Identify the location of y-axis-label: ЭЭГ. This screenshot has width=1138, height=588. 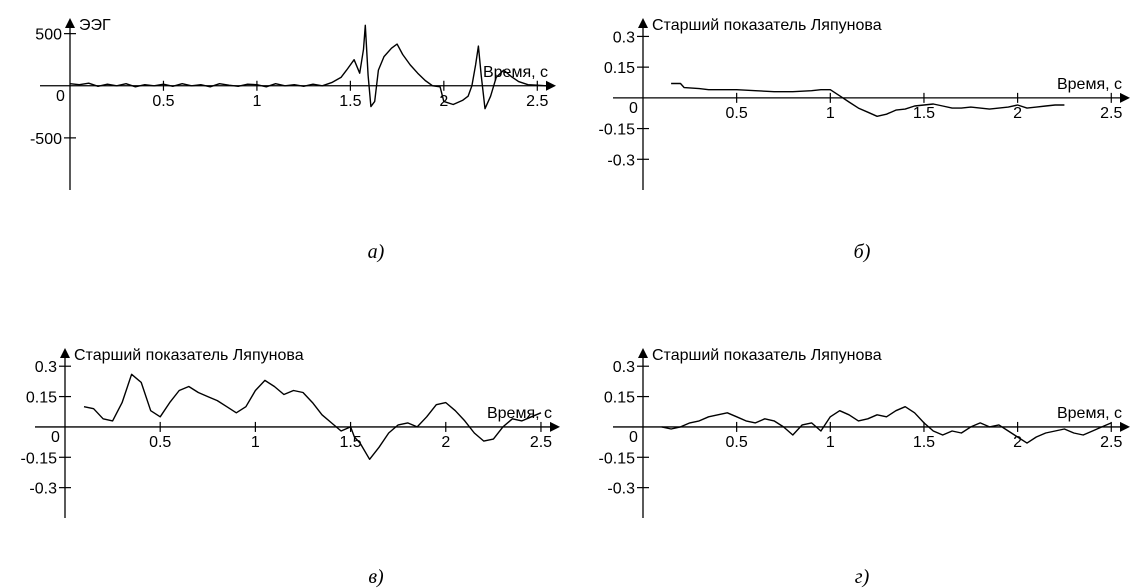
(95, 25).